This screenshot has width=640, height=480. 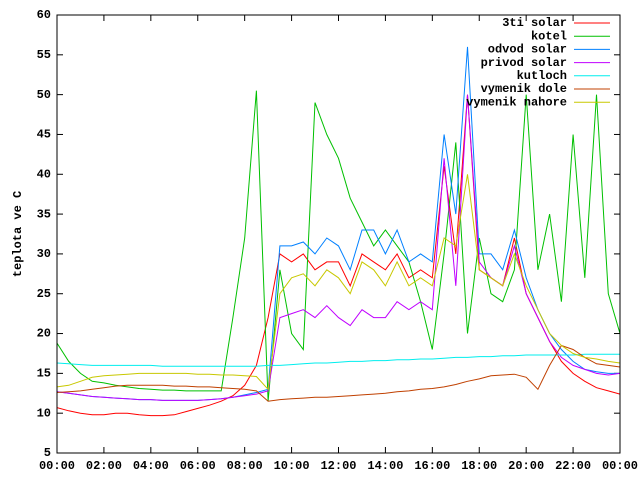 What do you see at coordinates (151, 466) in the screenshot?
I see `x-tick-label: 04:00` at bounding box center [151, 466].